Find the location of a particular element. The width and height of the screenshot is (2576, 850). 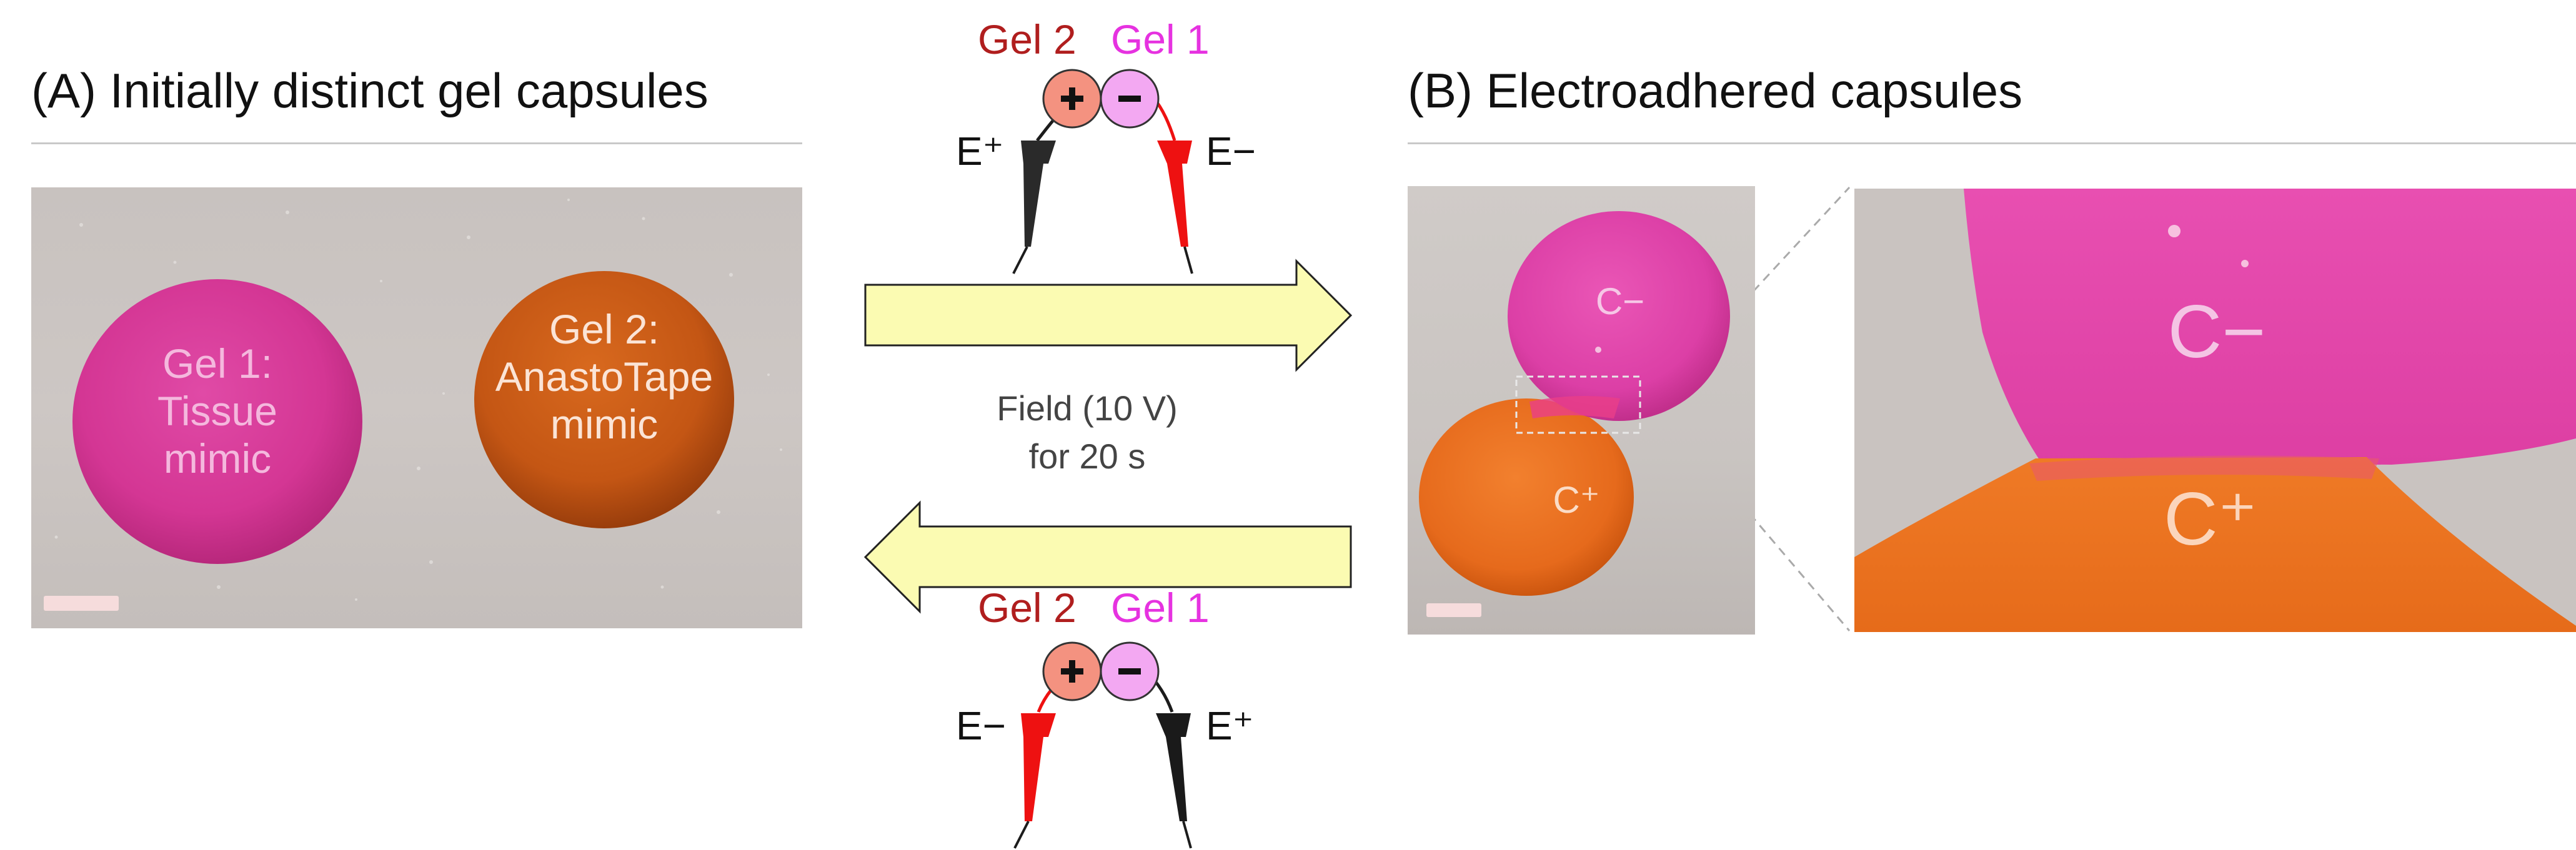

top-gel-1-label: Gel 1 is located at coordinates (1160, 39).